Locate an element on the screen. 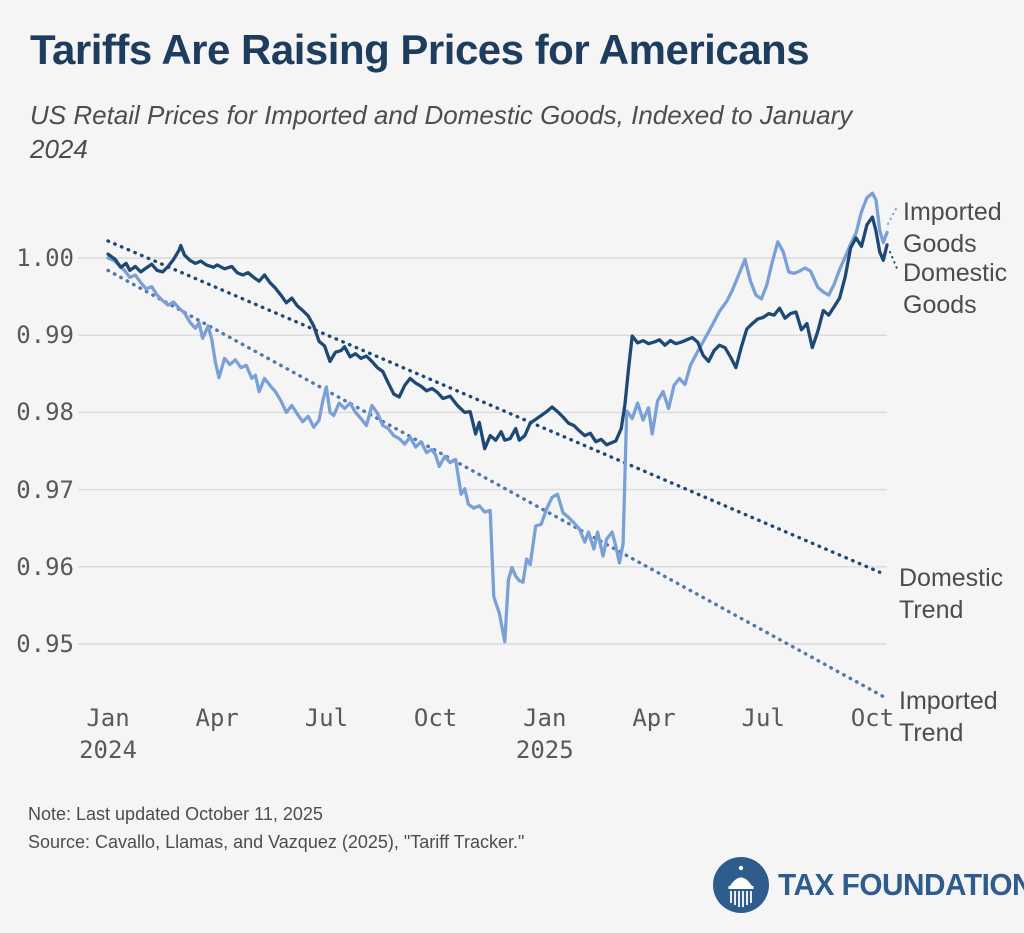  y-tick-label: 0.99 is located at coordinates (45, 335).